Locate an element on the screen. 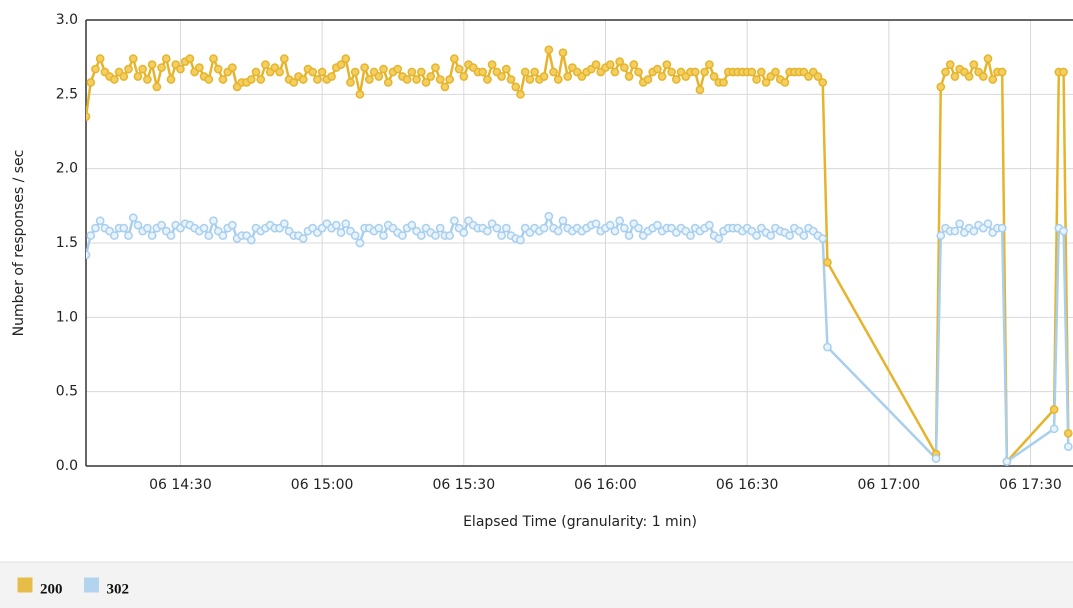 This screenshot has height=608, width=1073. legend-label: 200 is located at coordinates (51, 589).